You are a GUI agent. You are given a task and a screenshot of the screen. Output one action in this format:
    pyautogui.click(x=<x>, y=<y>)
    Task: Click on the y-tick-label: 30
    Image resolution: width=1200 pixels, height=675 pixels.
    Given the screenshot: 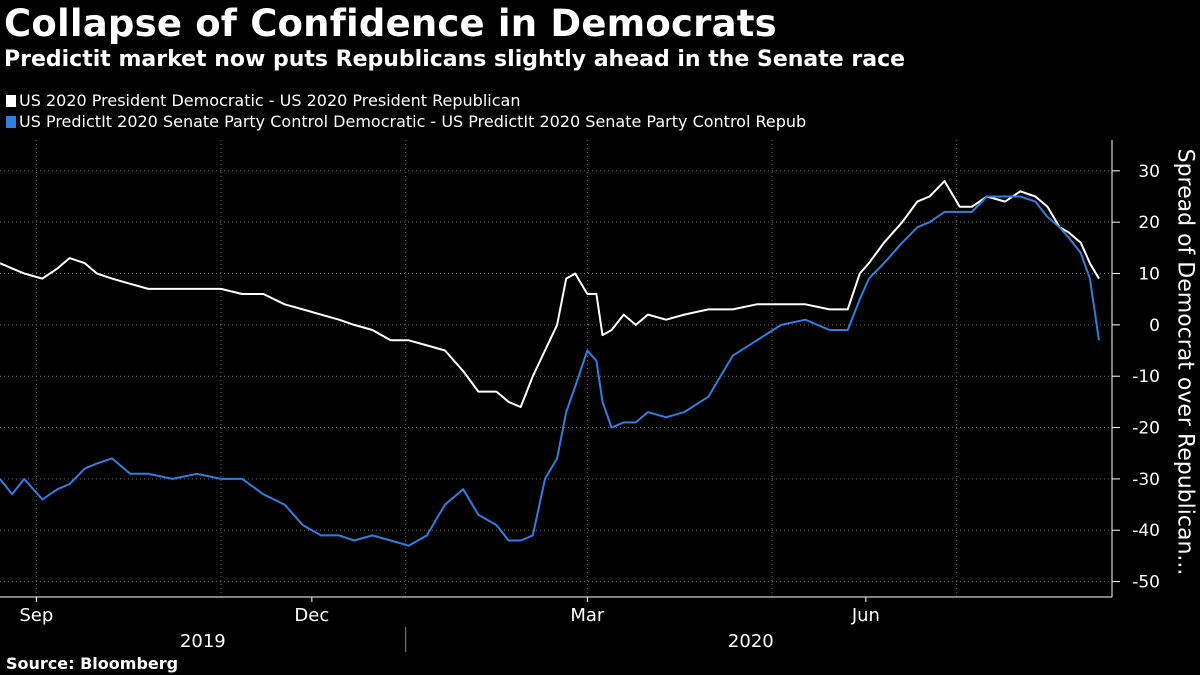 What is the action you would take?
    pyautogui.click(x=1149, y=172)
    